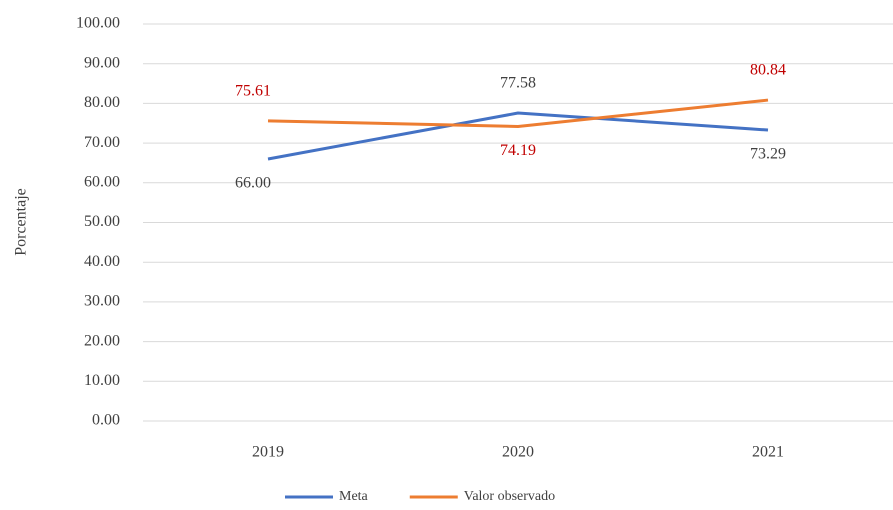 The width and height of the screenshot is (893, 510). What do you see at coordinates (768, 452) in the screenshot?
I see `x-tick-label: 2021` at bounding box center [768, 452].